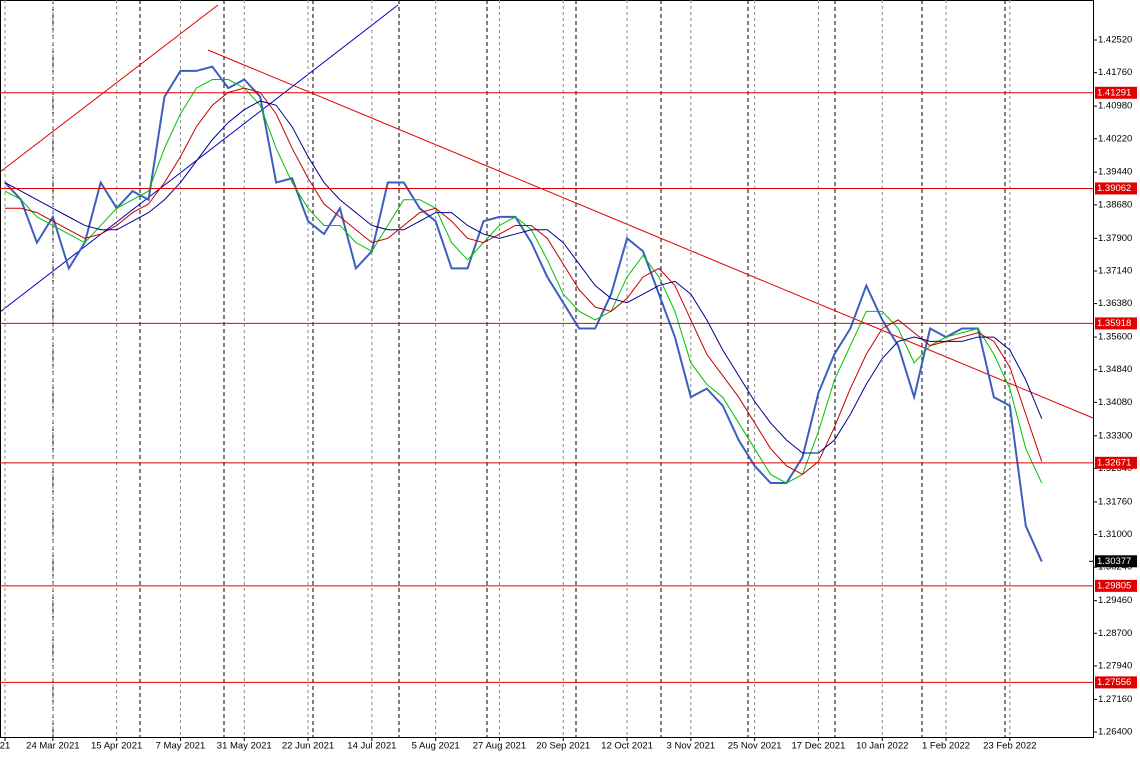 Image resolution: width=1140 pixels, height=757 pixels. Describe the element at coordinates (116, 746) in the screenshot. I see `x-tick-label: 15 Apr 2021` at that location.